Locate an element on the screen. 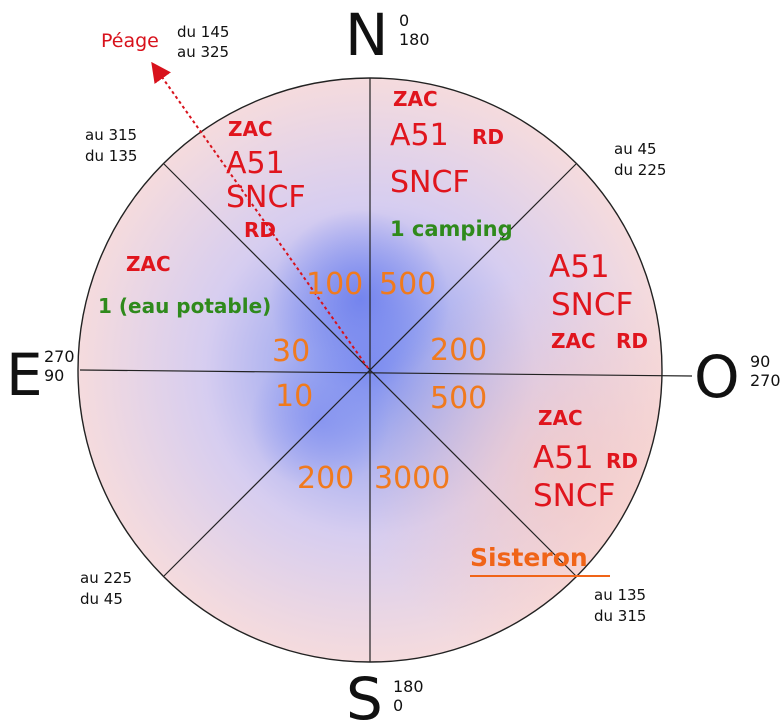 Image resolution: width=782 pixels, height=724 pixels. s2-sncf: SNCF is located at coordinates (592, 305).